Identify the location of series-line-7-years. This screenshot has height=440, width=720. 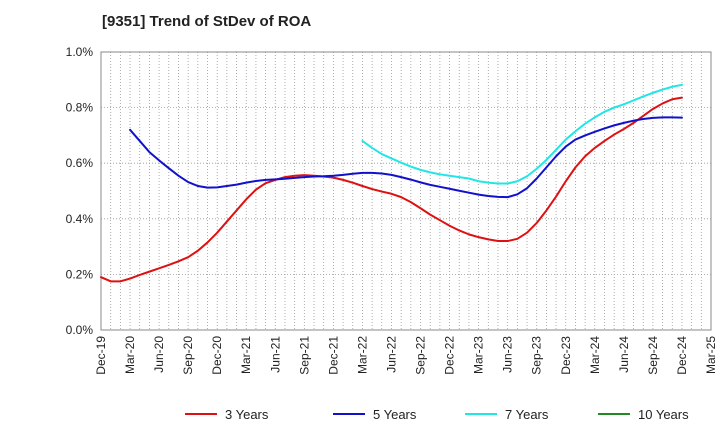
(522, 134).